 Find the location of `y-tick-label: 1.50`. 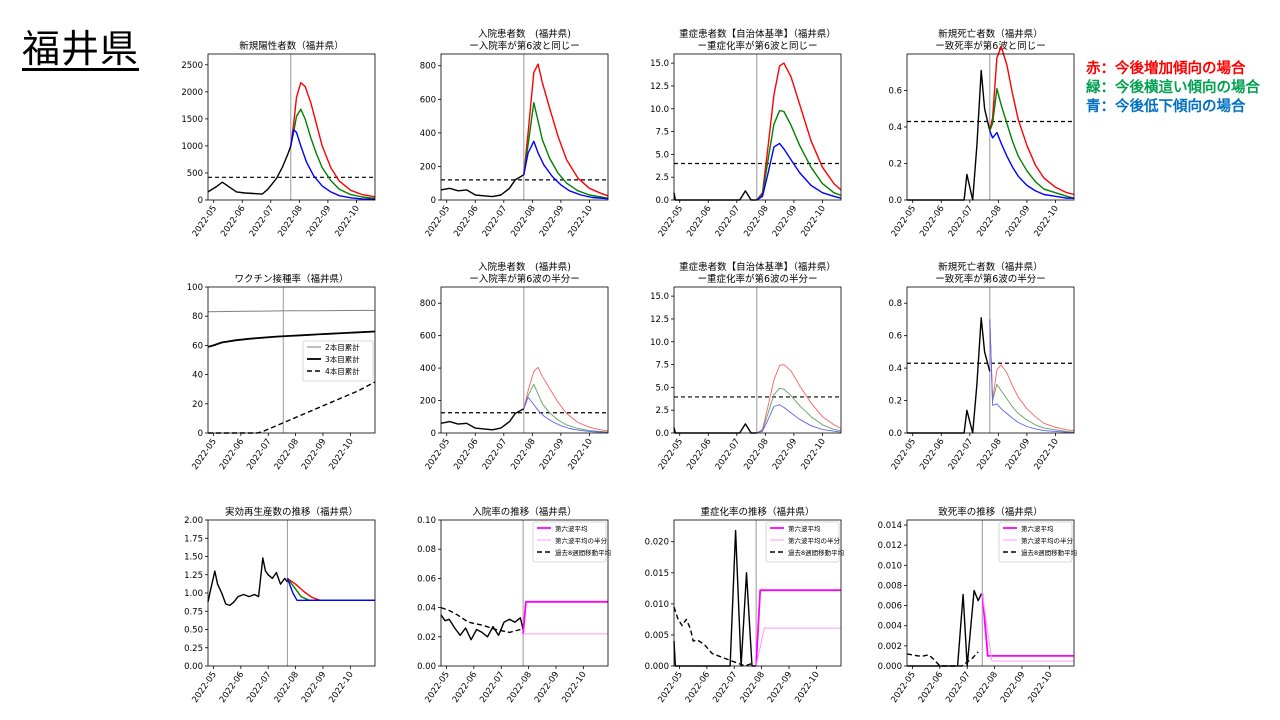

y-tick-label: 1.50 is located at coordinates (193, 558).